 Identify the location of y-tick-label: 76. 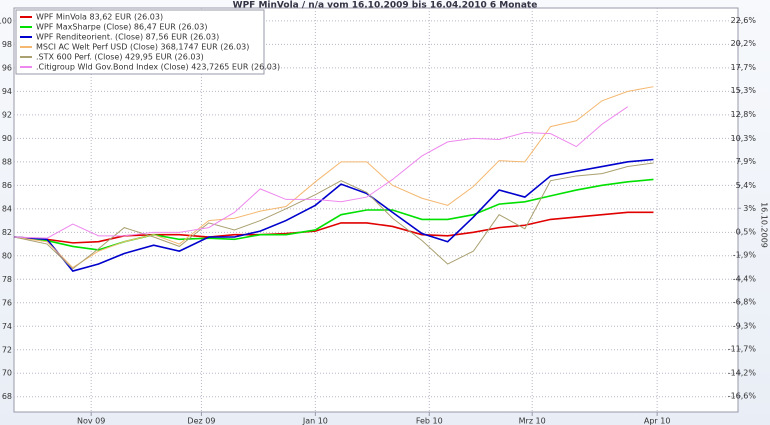
(7, 302).